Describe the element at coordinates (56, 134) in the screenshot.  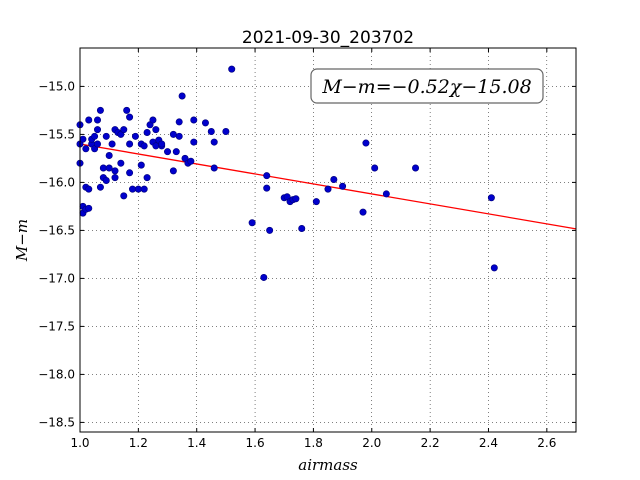
I see `y-tick-label: −15.5` at that location.